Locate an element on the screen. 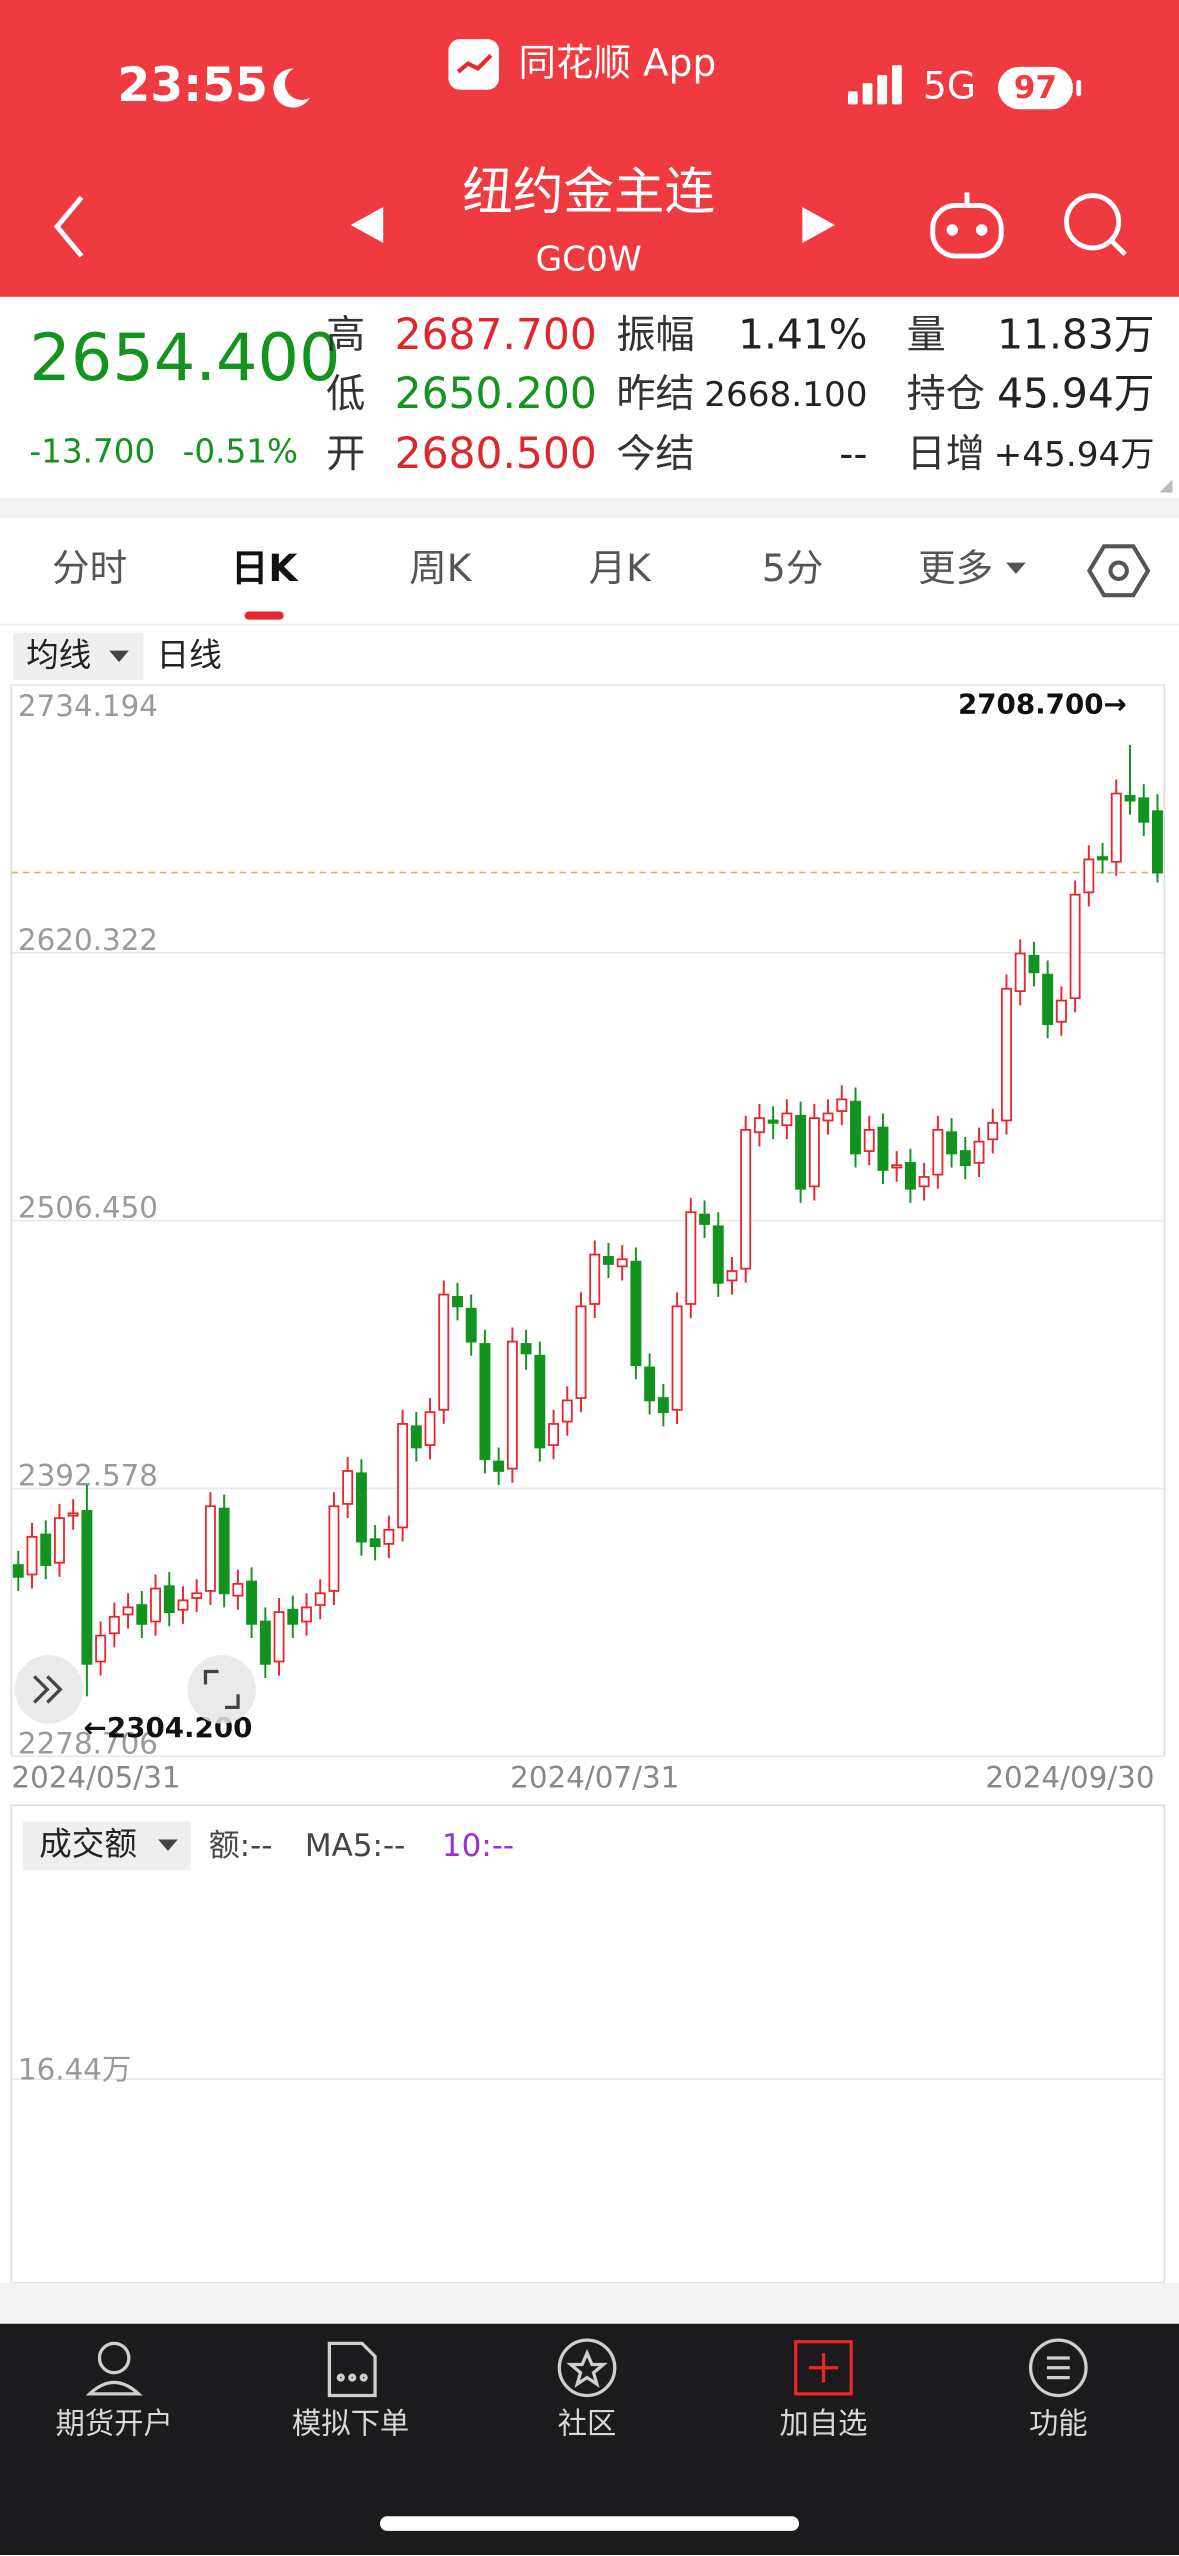 This screenshot has height=2556, width=1179. nav-code: GC0W is located at coordinates (589, 259).